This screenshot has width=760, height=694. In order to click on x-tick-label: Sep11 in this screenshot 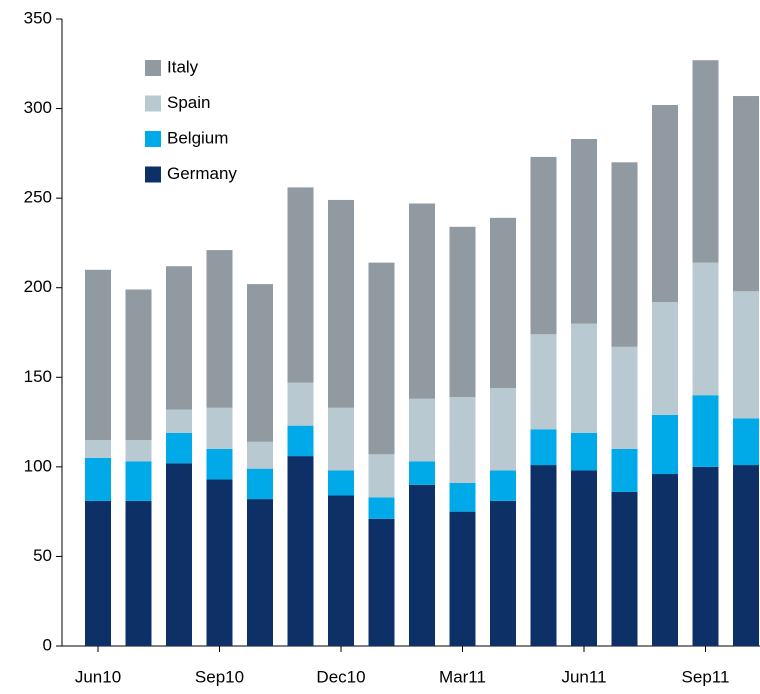, I will do `click(706, 676)`.